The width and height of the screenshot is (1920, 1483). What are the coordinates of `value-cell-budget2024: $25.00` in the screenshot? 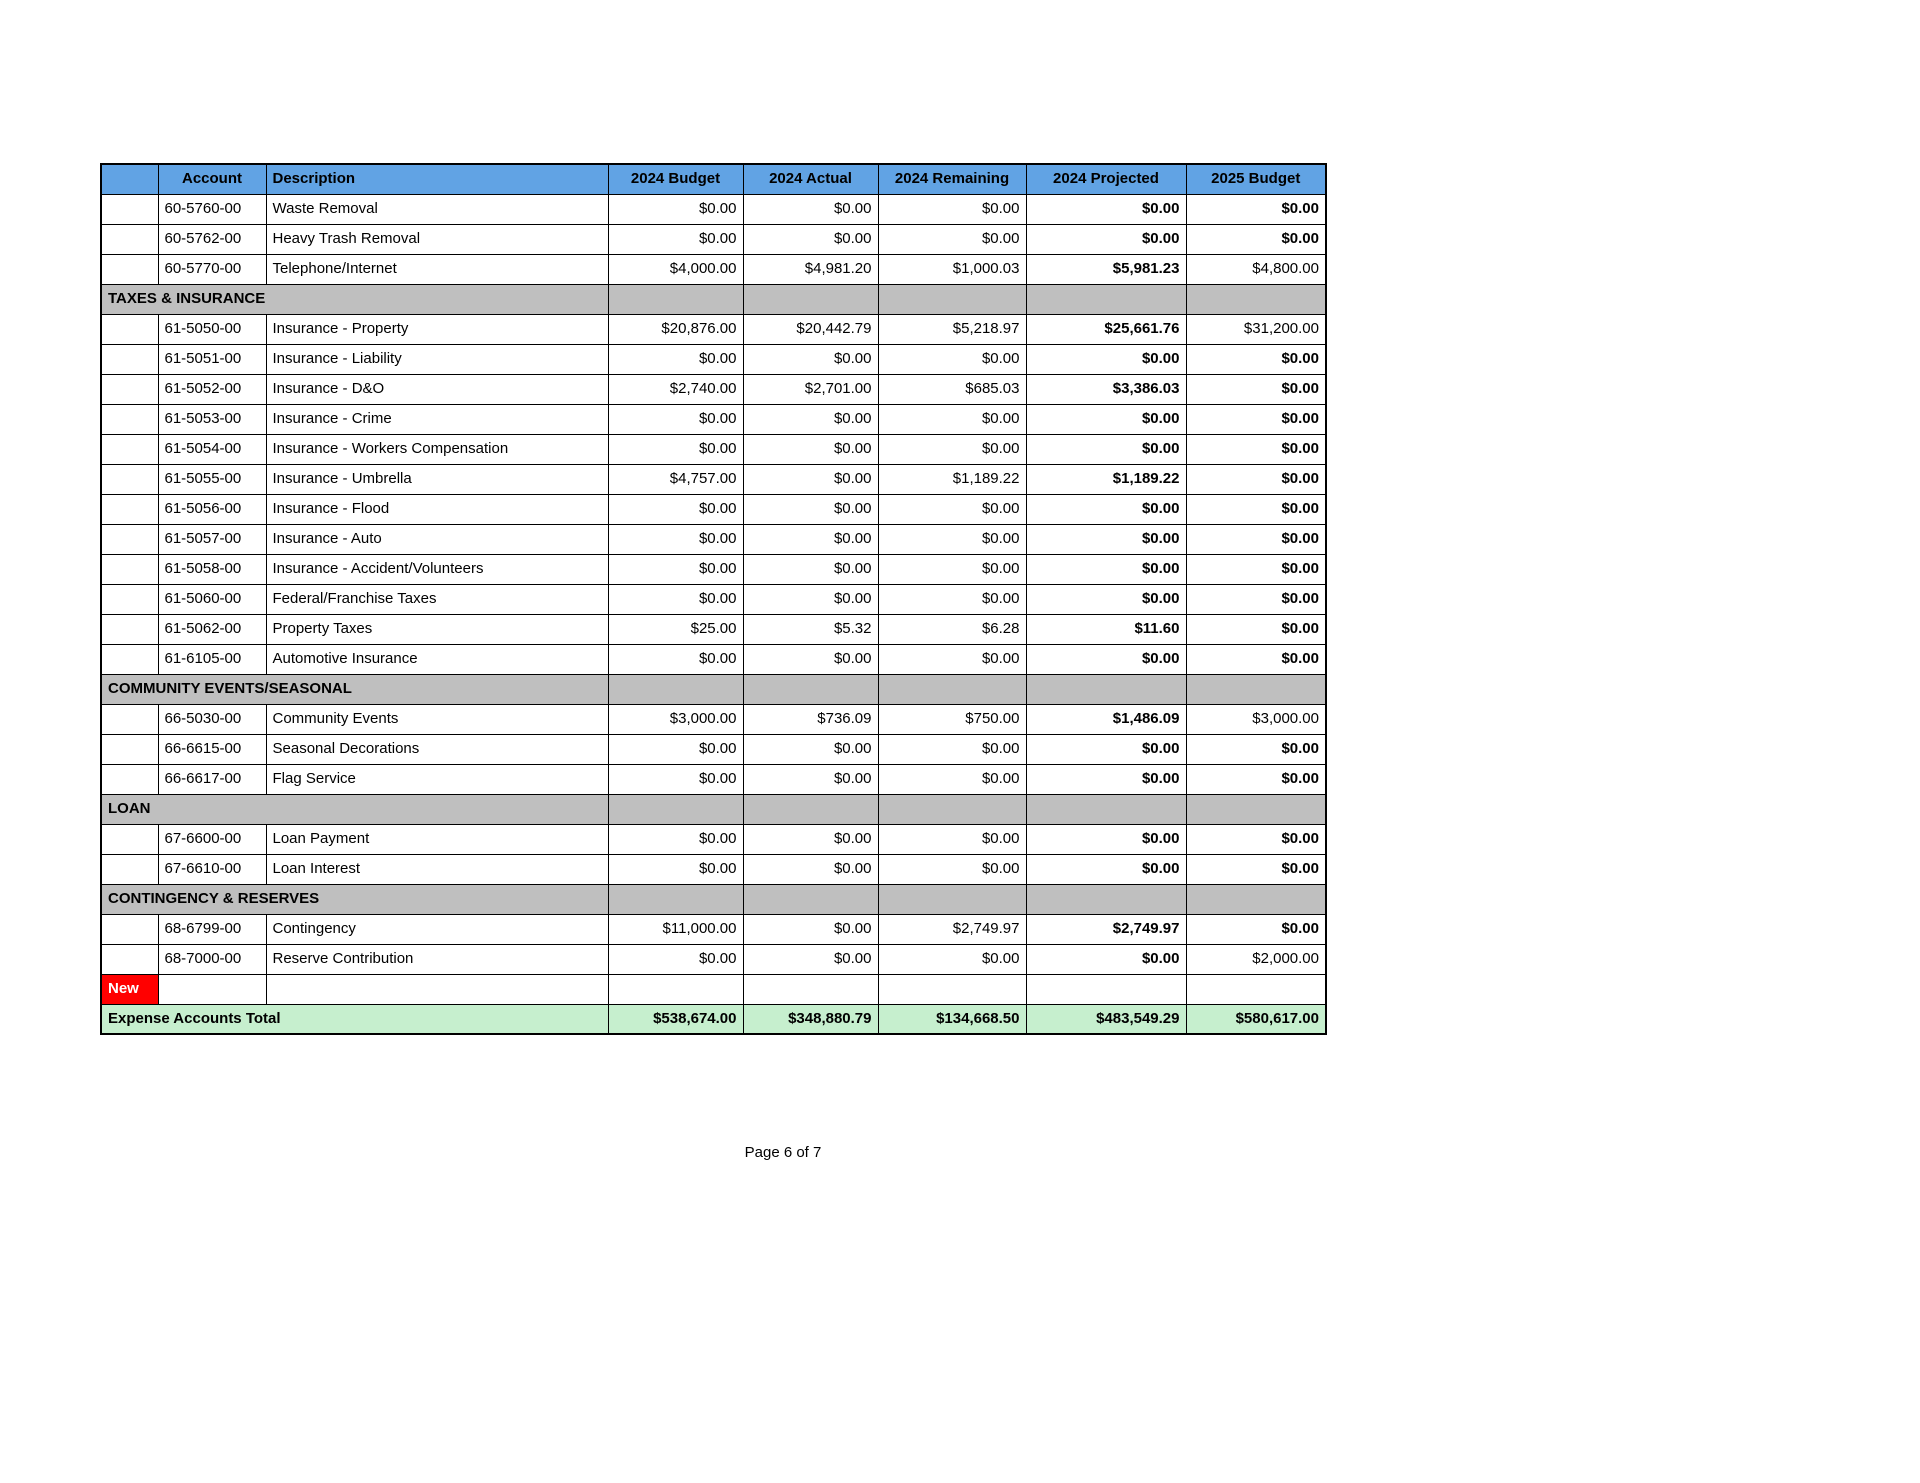 It's located at (675, 629).